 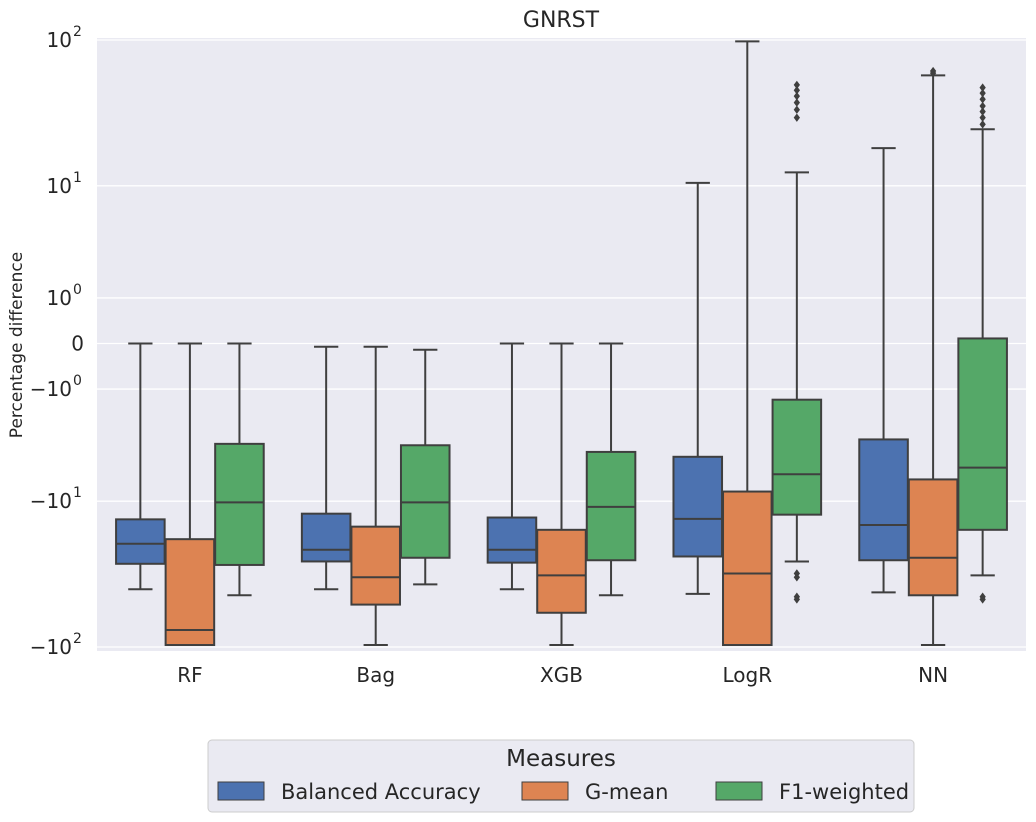 What do you see at coordinates (375, 496) in the screenshot?
I see `box-Bag-g-mean` at bounding box center [375, 496].